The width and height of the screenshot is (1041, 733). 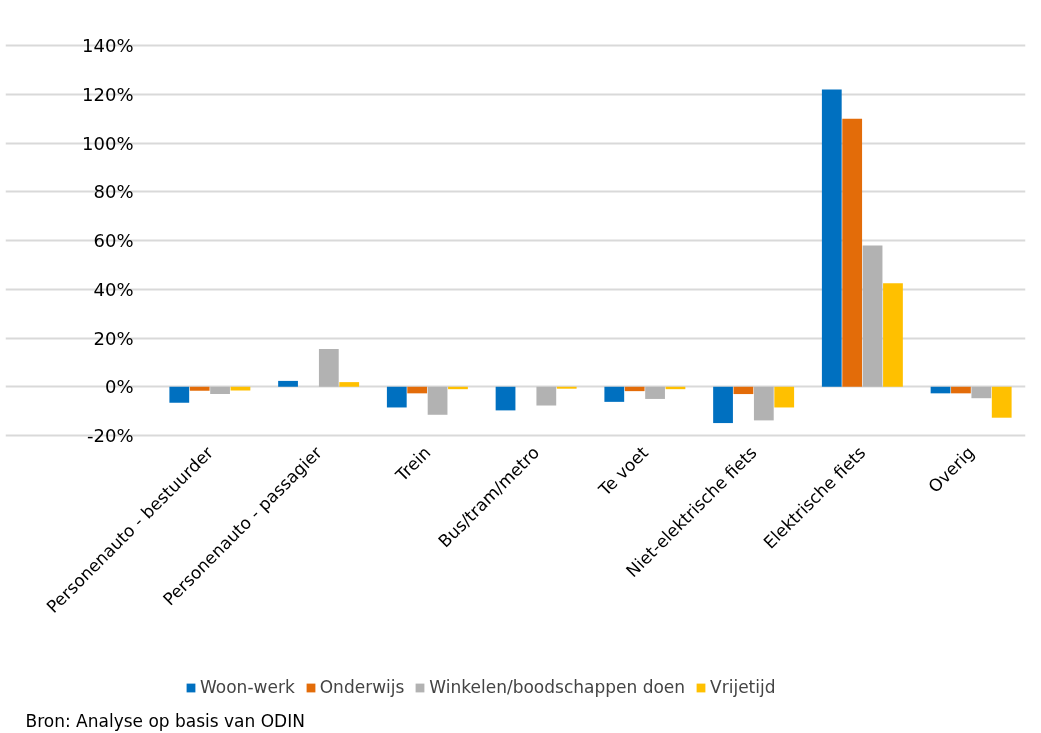 What do you see at coordinates (113, 289) in the screenshot?
I see `y-tick-label: 40%` at bounding box center [113, 289].